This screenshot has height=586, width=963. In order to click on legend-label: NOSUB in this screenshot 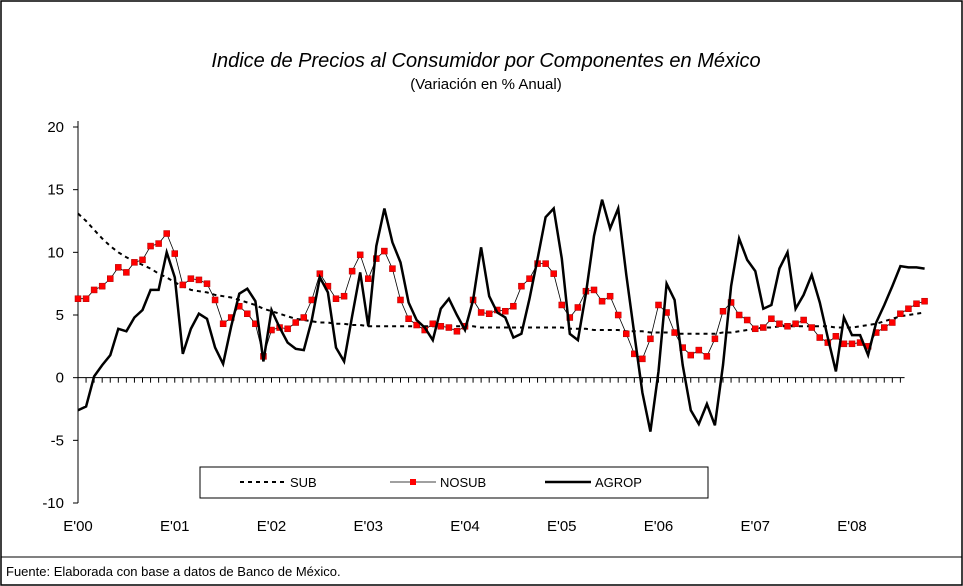, I will do `click(463, 482)`.